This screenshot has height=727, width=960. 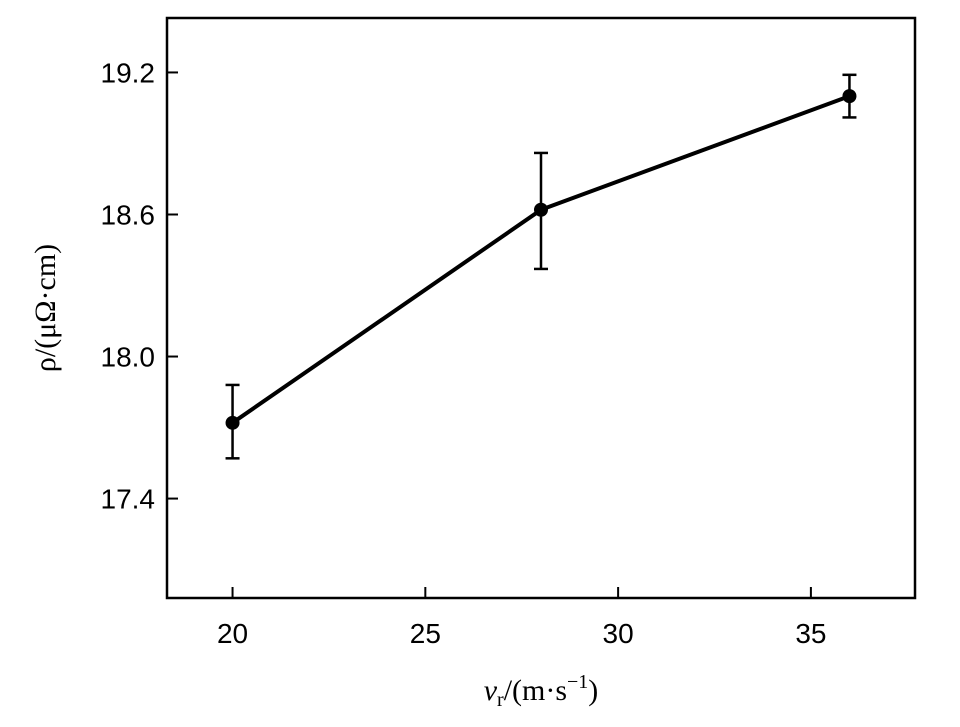 I want to click on y-tick-label: 19.2, so click(x=128, y=72).